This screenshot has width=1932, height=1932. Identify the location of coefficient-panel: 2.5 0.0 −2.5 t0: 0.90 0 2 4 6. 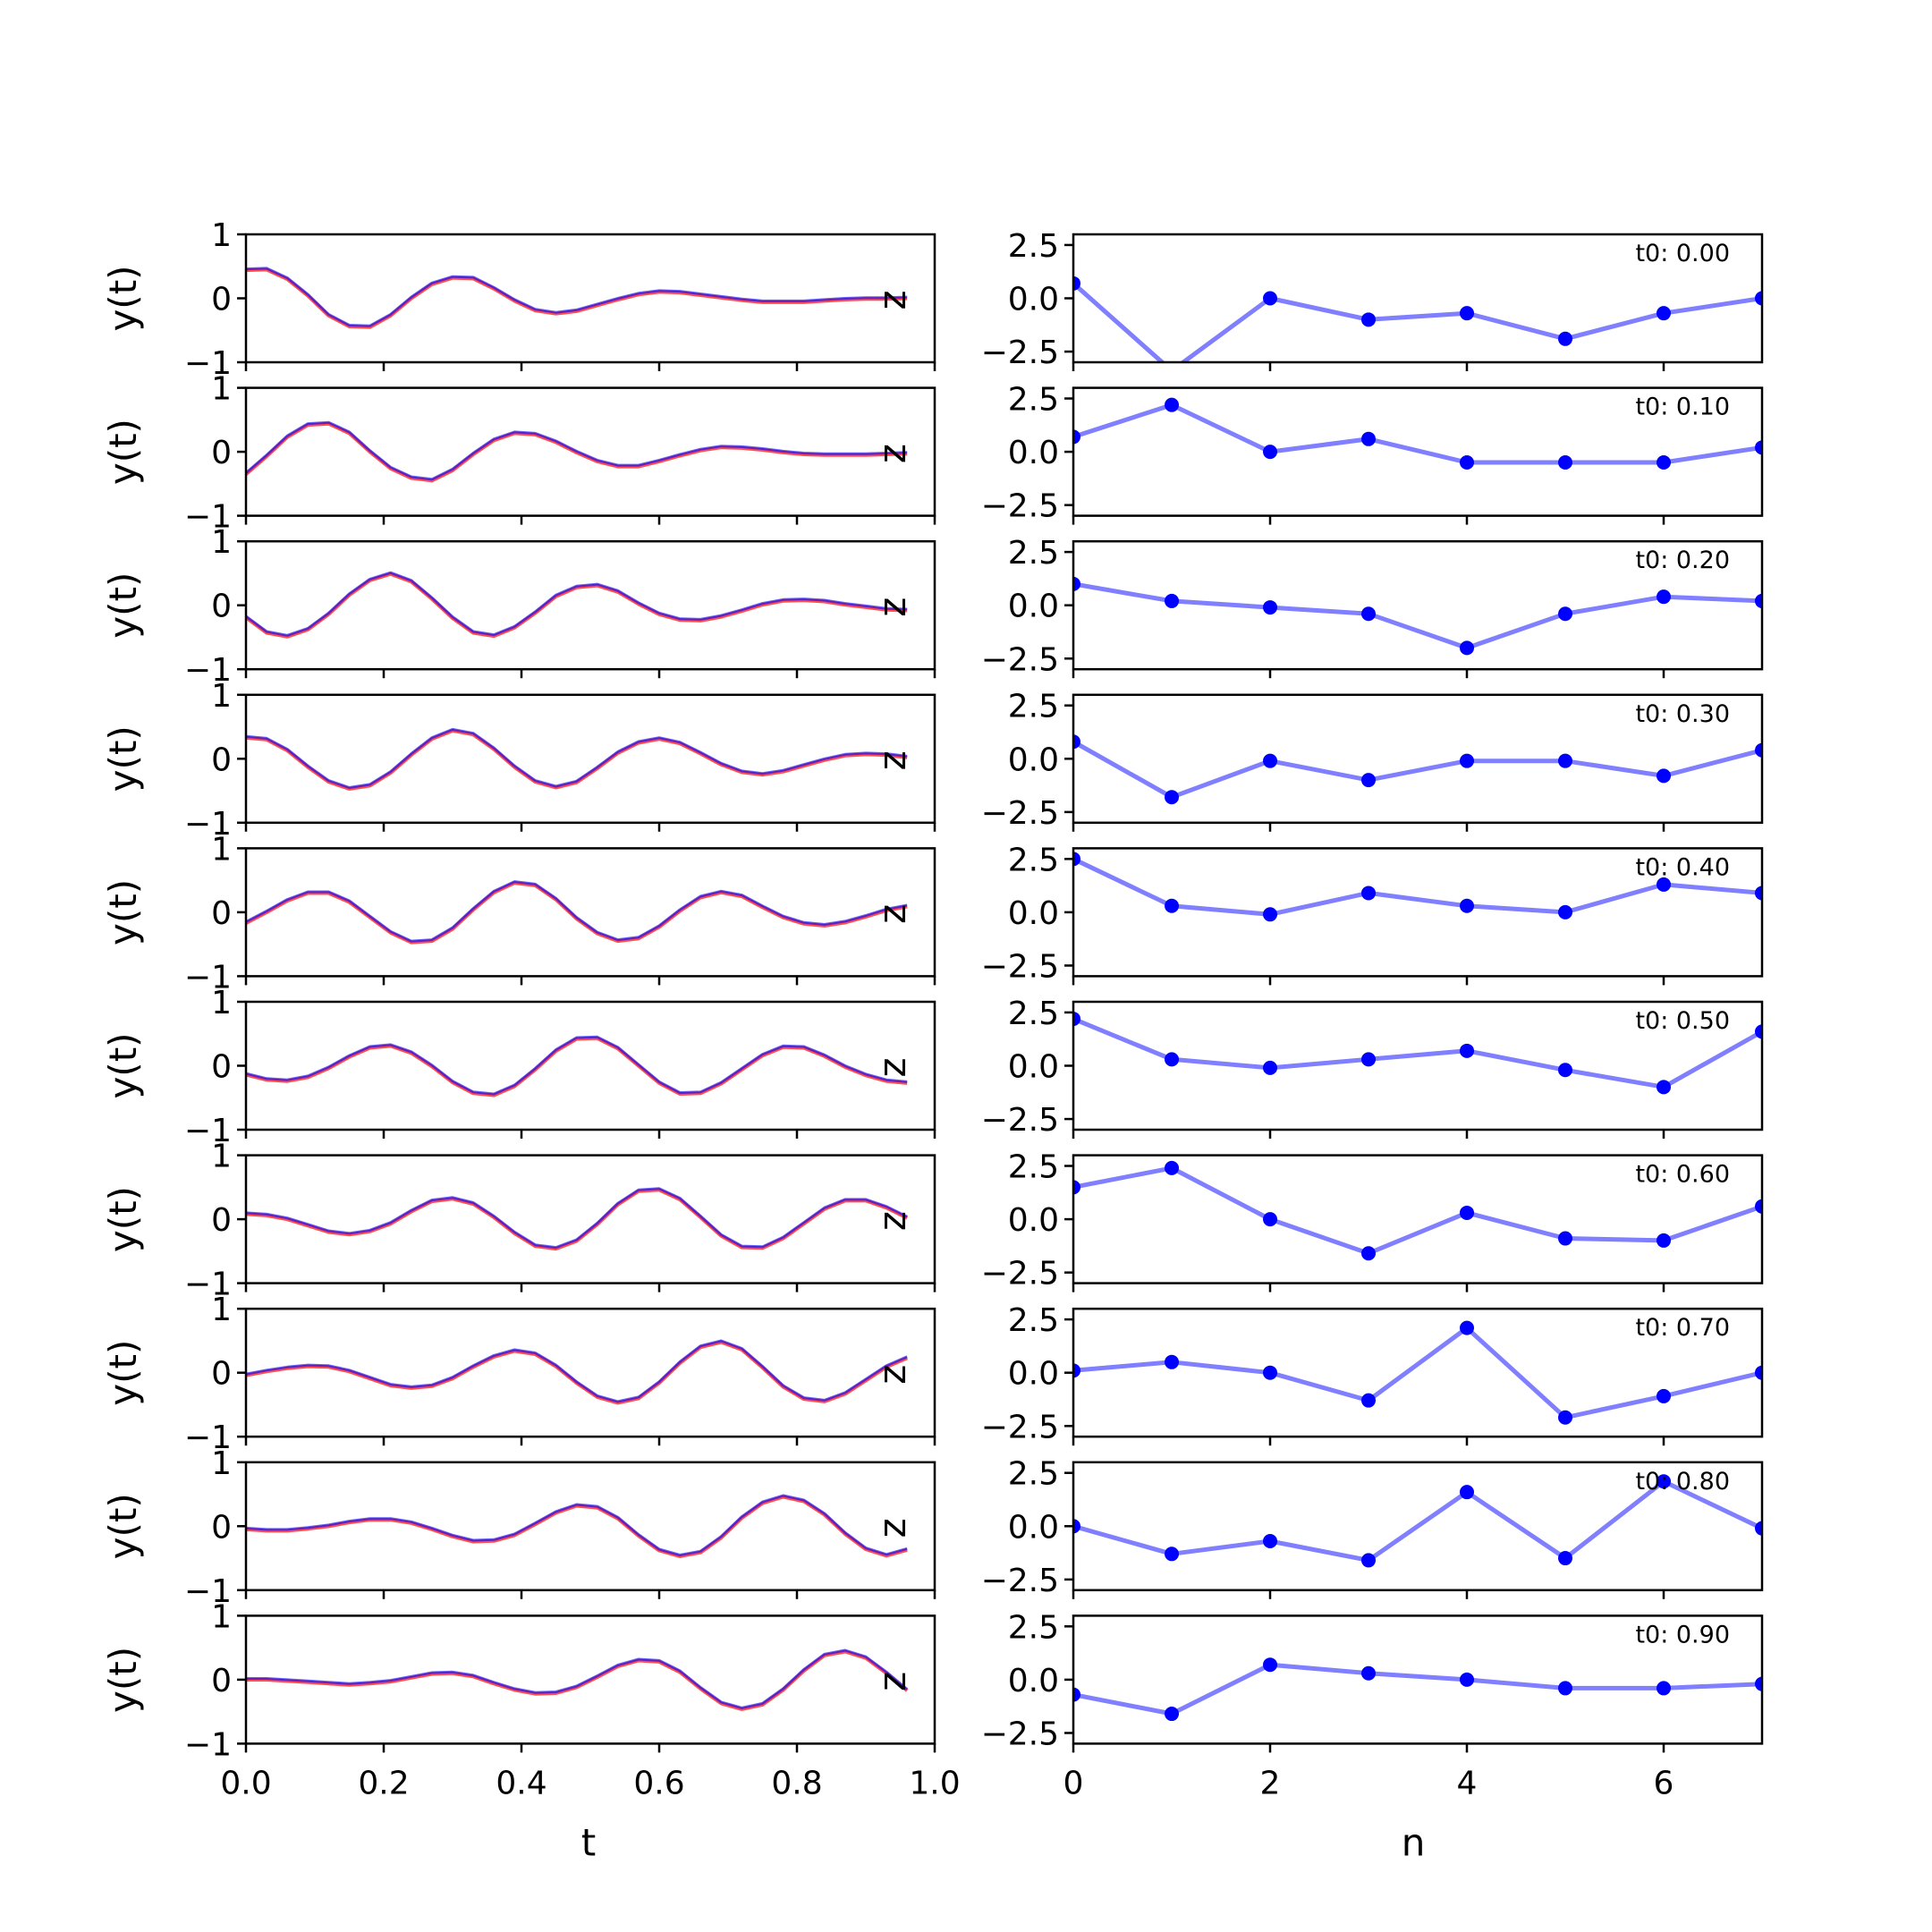
(1372, 1705).